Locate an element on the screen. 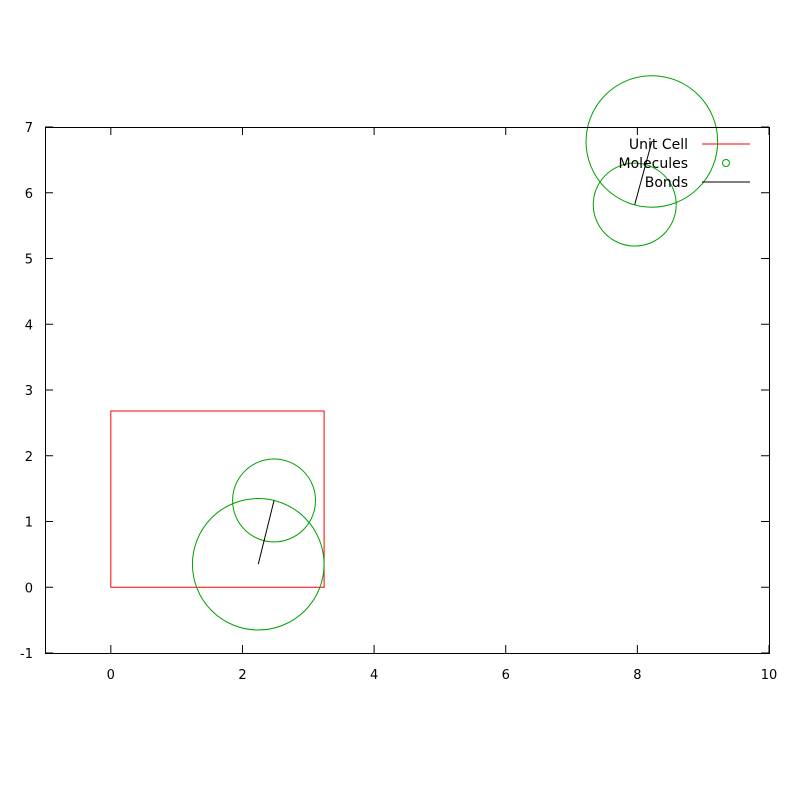  y-tick-label: 3 is located at coordinates (29, 391).